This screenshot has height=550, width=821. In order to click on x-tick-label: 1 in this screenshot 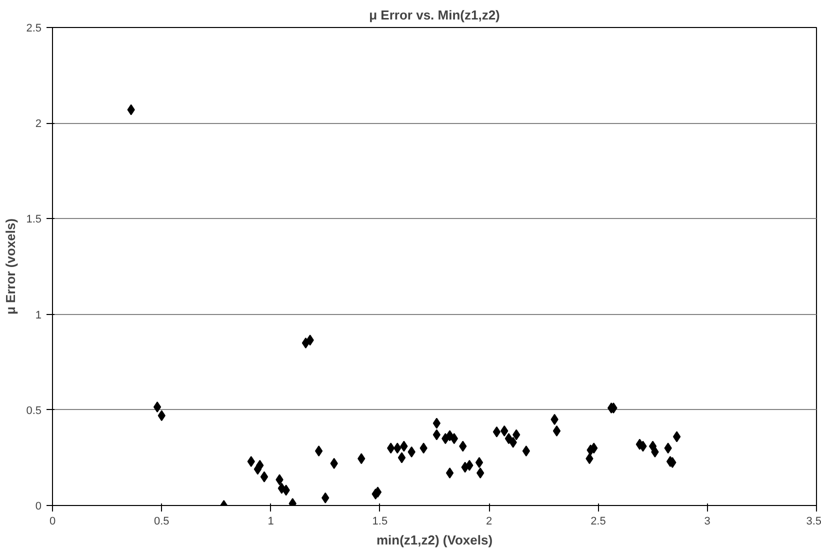, I will do `click(271, 522)`.